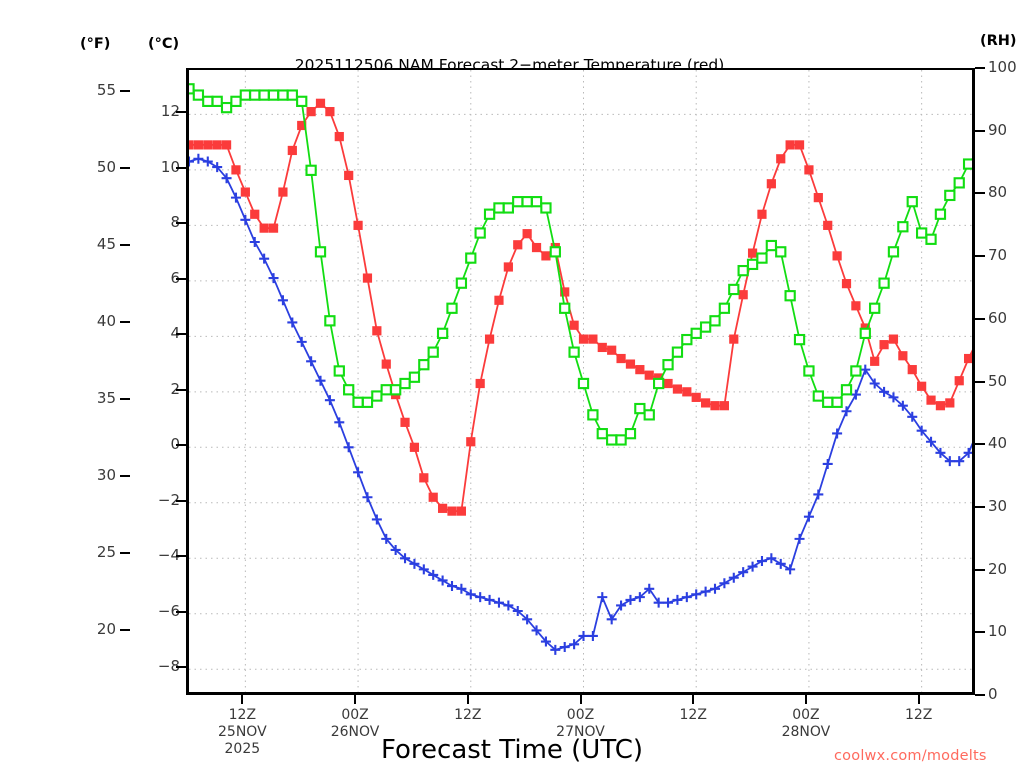  I want to click on x-tick-label-72: 00Z 28NOV, so click(806, 723).